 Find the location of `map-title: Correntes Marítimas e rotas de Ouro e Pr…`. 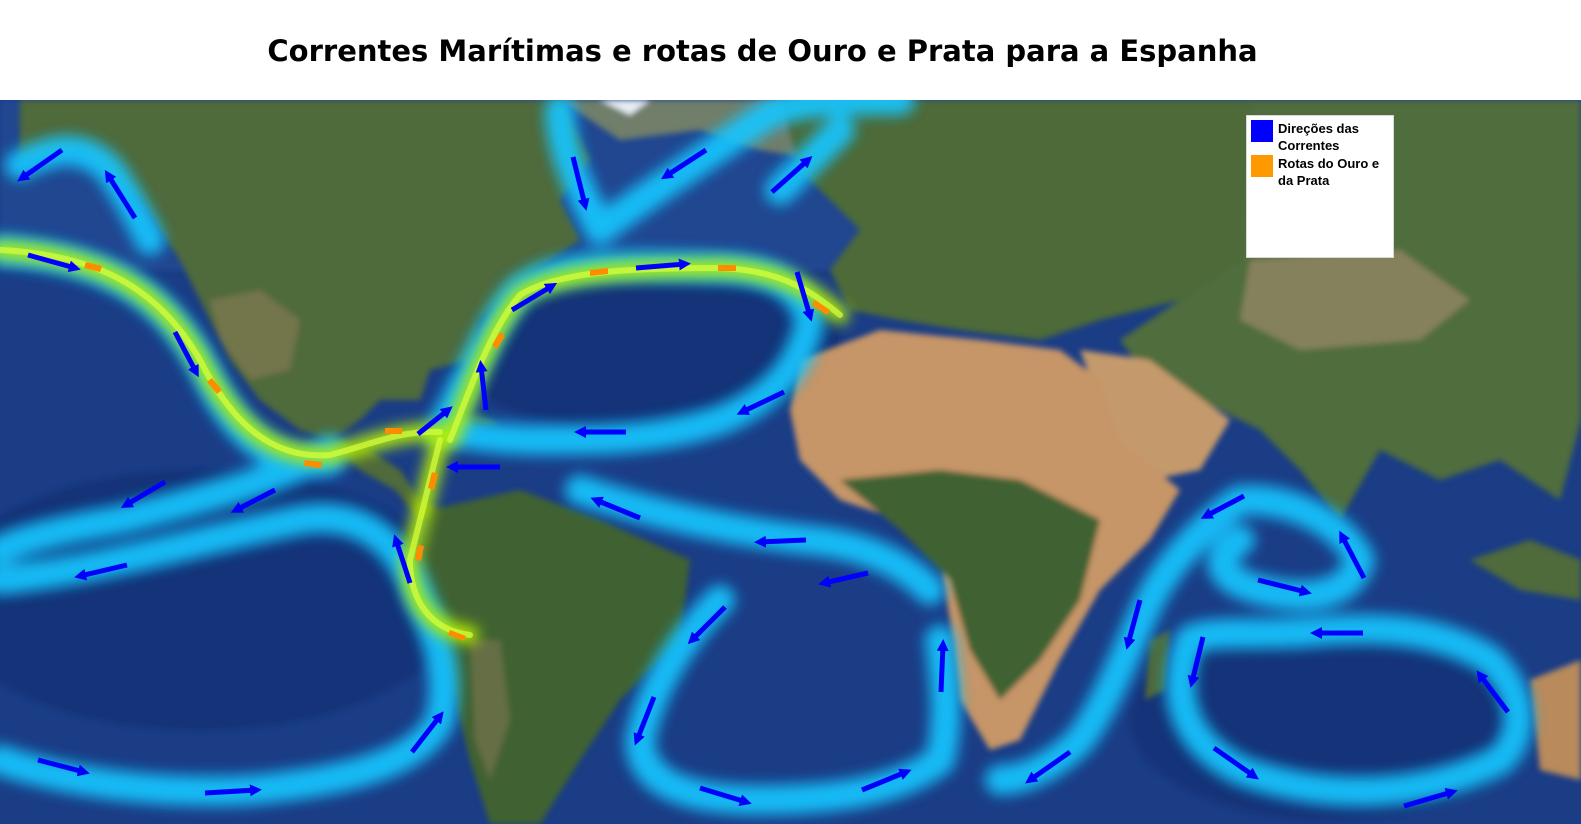

map-title: Correntes Marítimas e rotas de Ouro e Pr… is located at coordinates (762, 51).